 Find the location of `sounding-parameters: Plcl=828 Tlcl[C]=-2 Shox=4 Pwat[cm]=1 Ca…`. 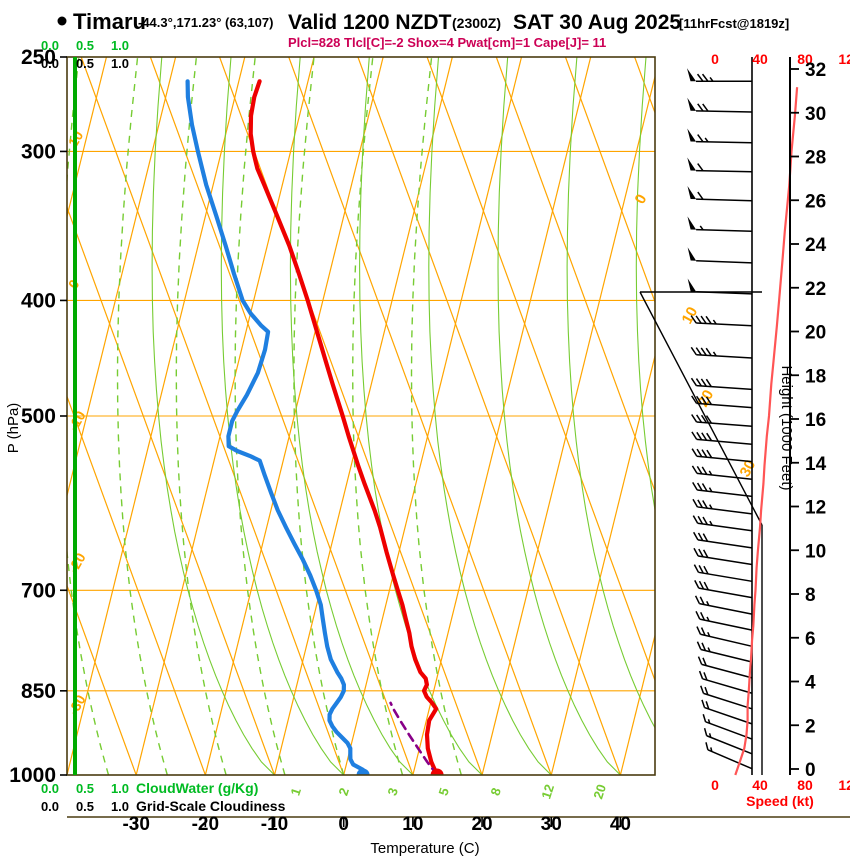

sounding-parameters: Plcl=828 Tlcl[C]=-2 Shox=4 Pwat[cm]=1 Ca… is located at coordinates (447, 42).